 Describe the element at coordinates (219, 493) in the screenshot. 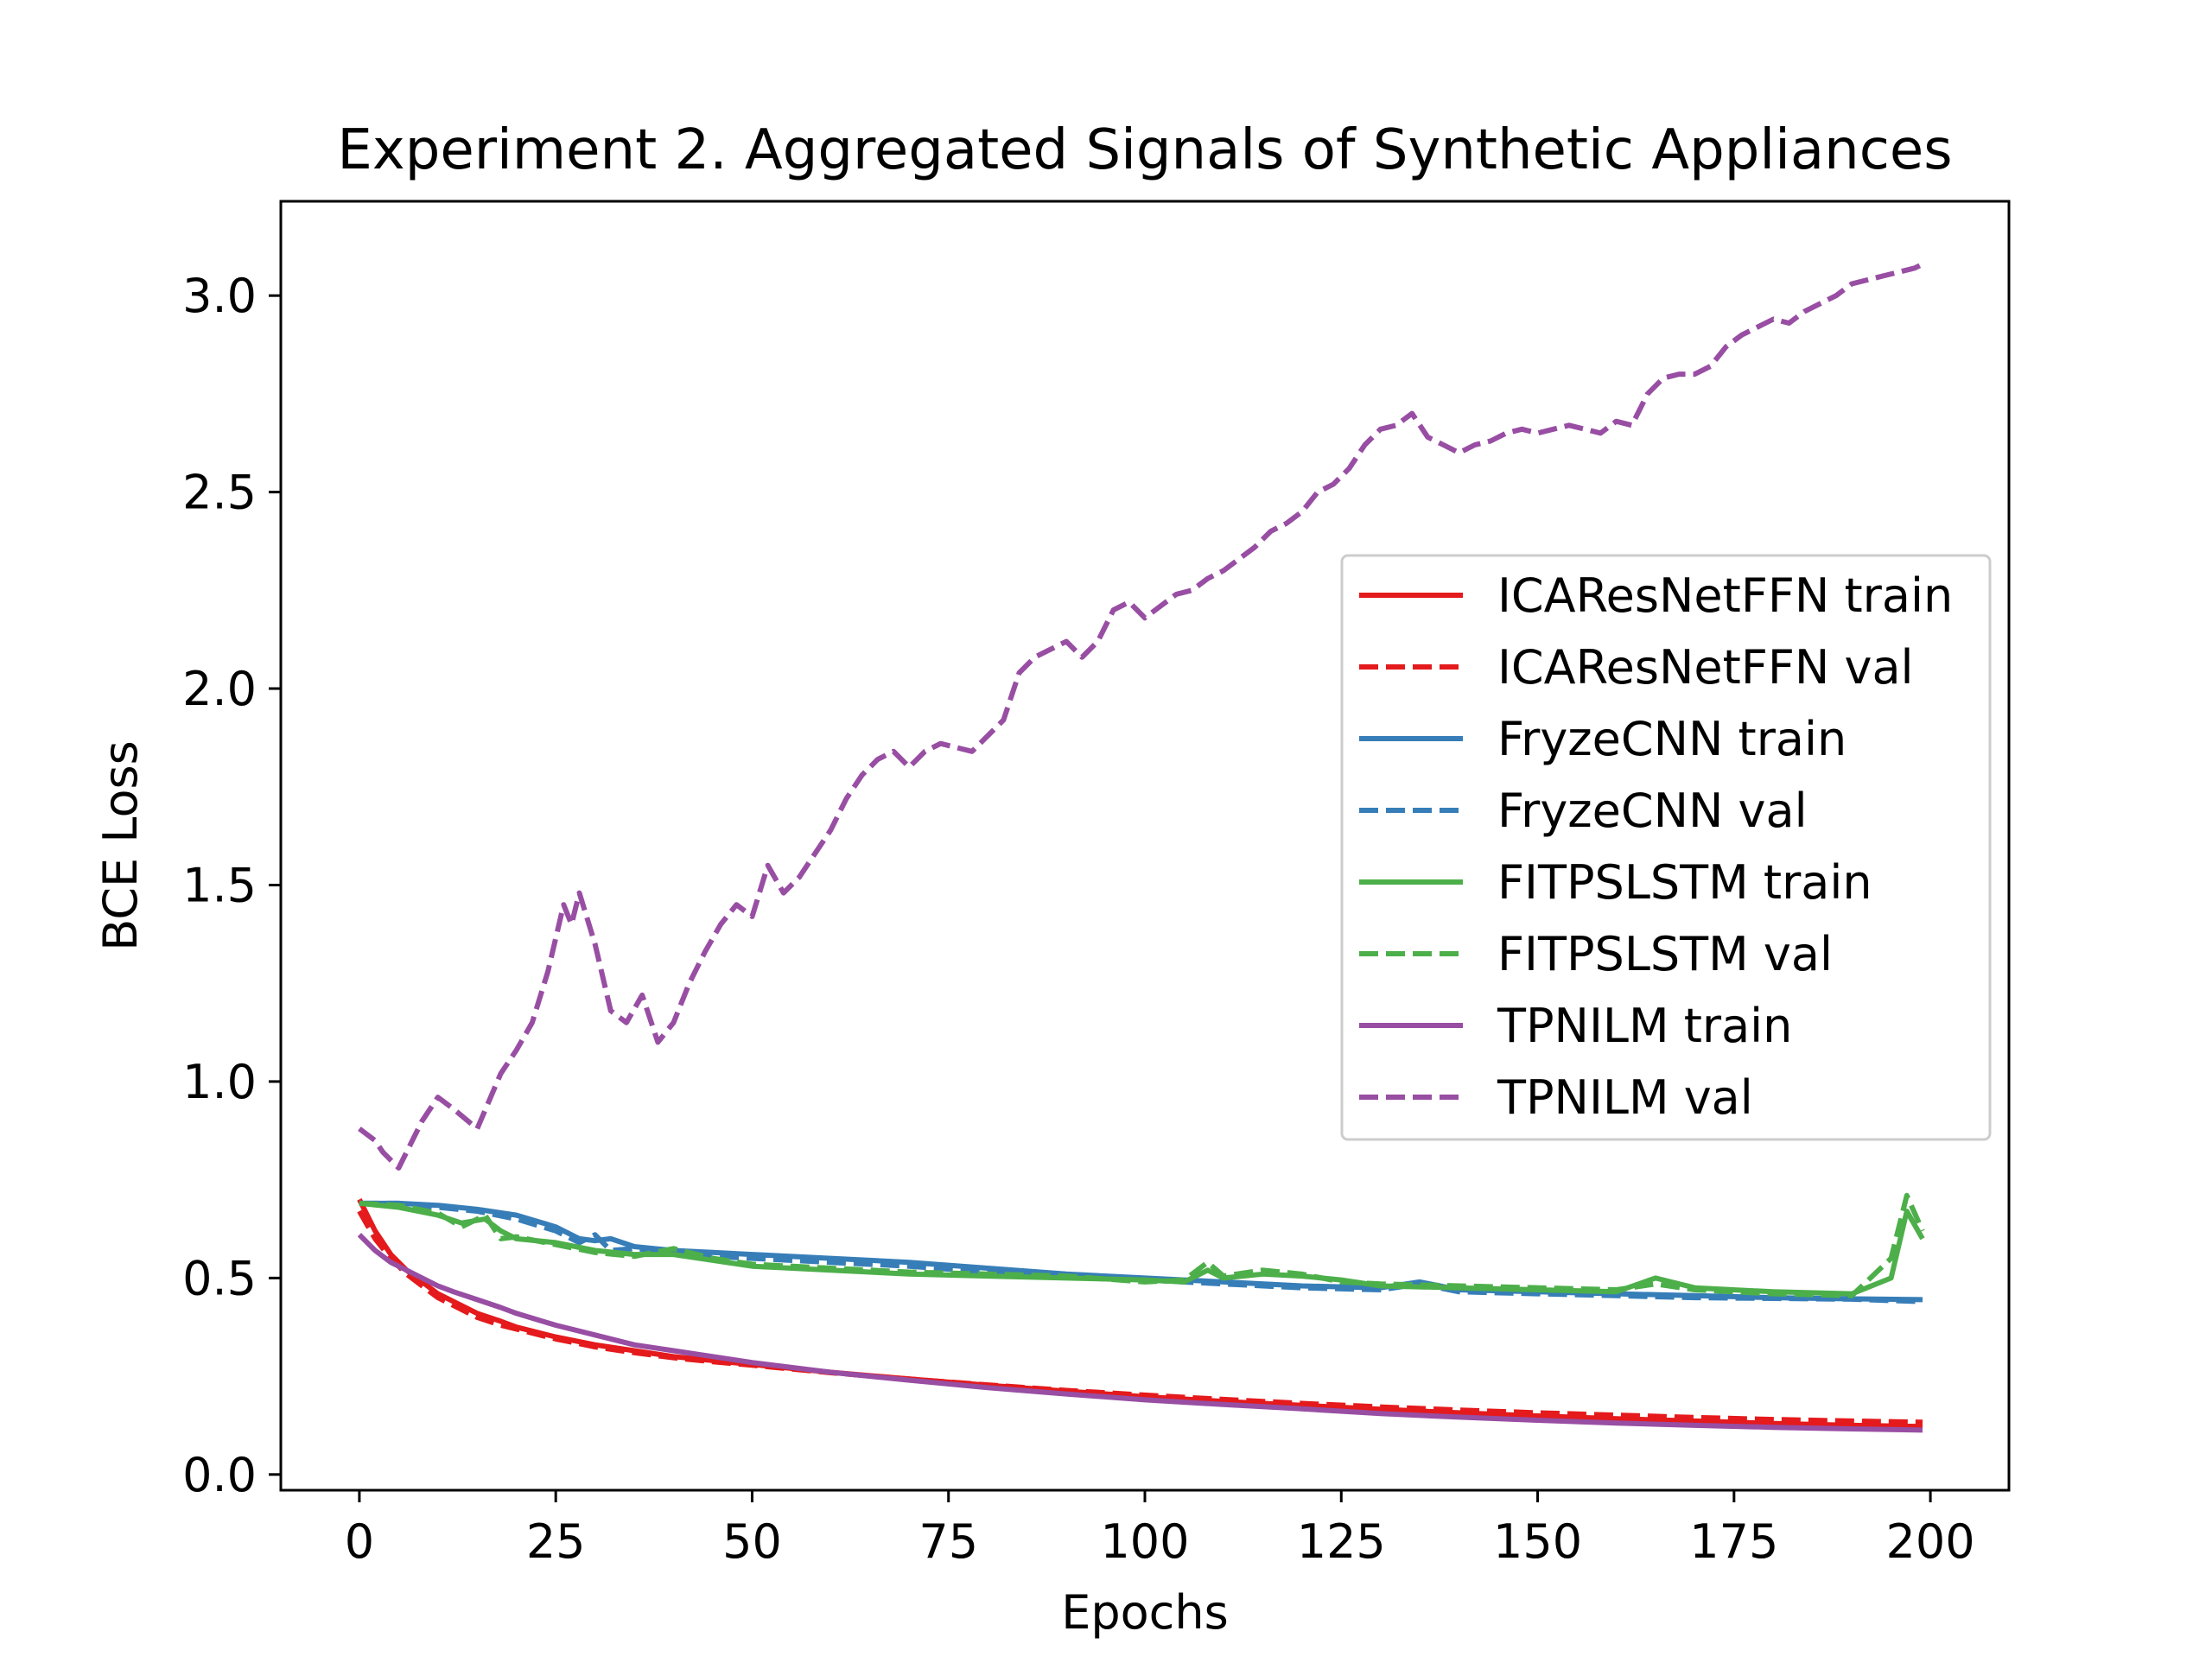

I see `y-tick-label: 2.5` at that location.